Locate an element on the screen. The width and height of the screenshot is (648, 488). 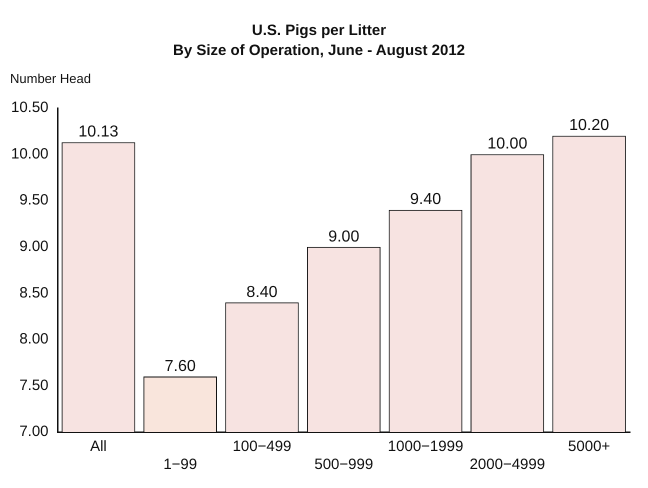
y-tick-label: 10.00 is located at coordinates (29, 153).